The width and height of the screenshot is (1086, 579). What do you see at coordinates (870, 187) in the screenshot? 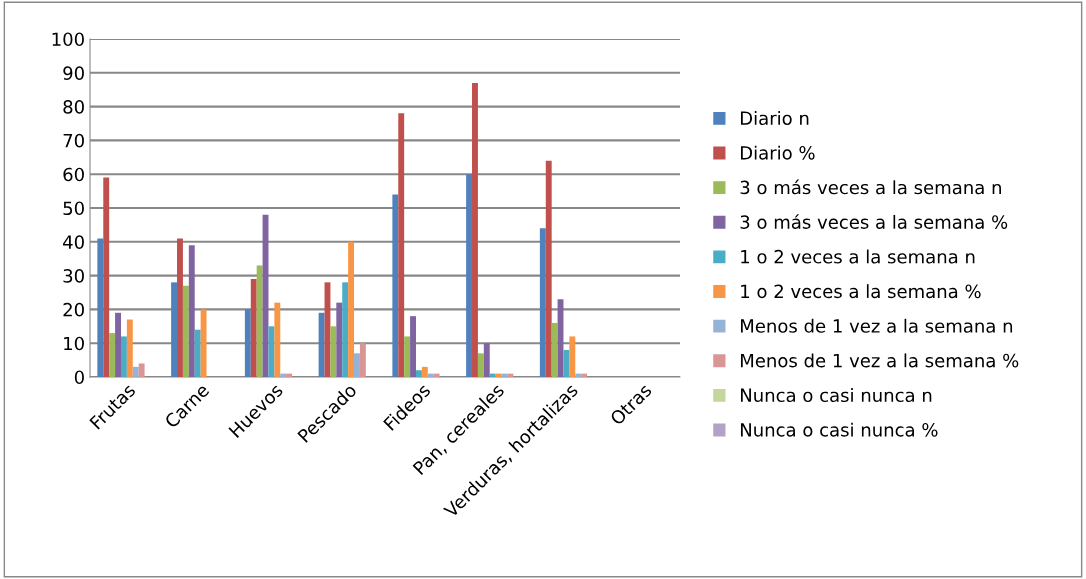
I see `legend-label: 3 o más veces a la semana n` at bounding box center [870, 187].